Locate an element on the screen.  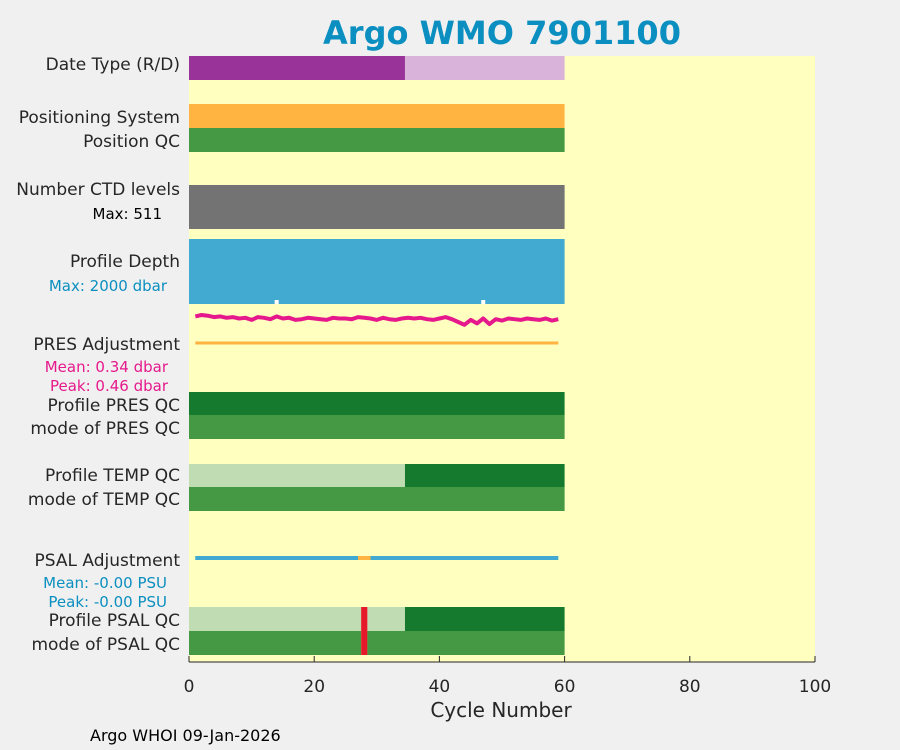
x-tick-label-60: 60 is located at coordinates (565, 687).